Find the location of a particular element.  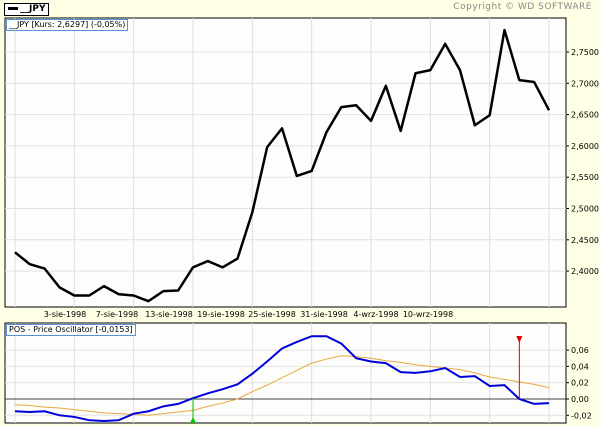

signal-line is located at coordinates (282, 385).